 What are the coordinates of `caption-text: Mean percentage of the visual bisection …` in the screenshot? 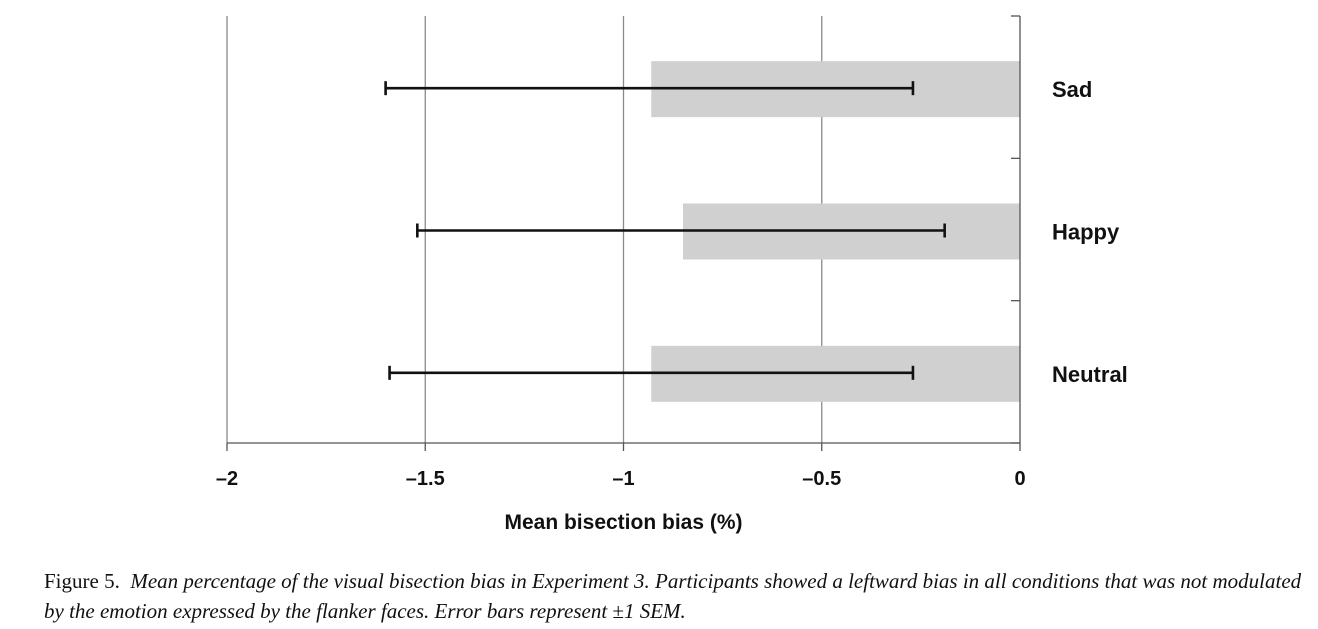 It's located at (673, 596).